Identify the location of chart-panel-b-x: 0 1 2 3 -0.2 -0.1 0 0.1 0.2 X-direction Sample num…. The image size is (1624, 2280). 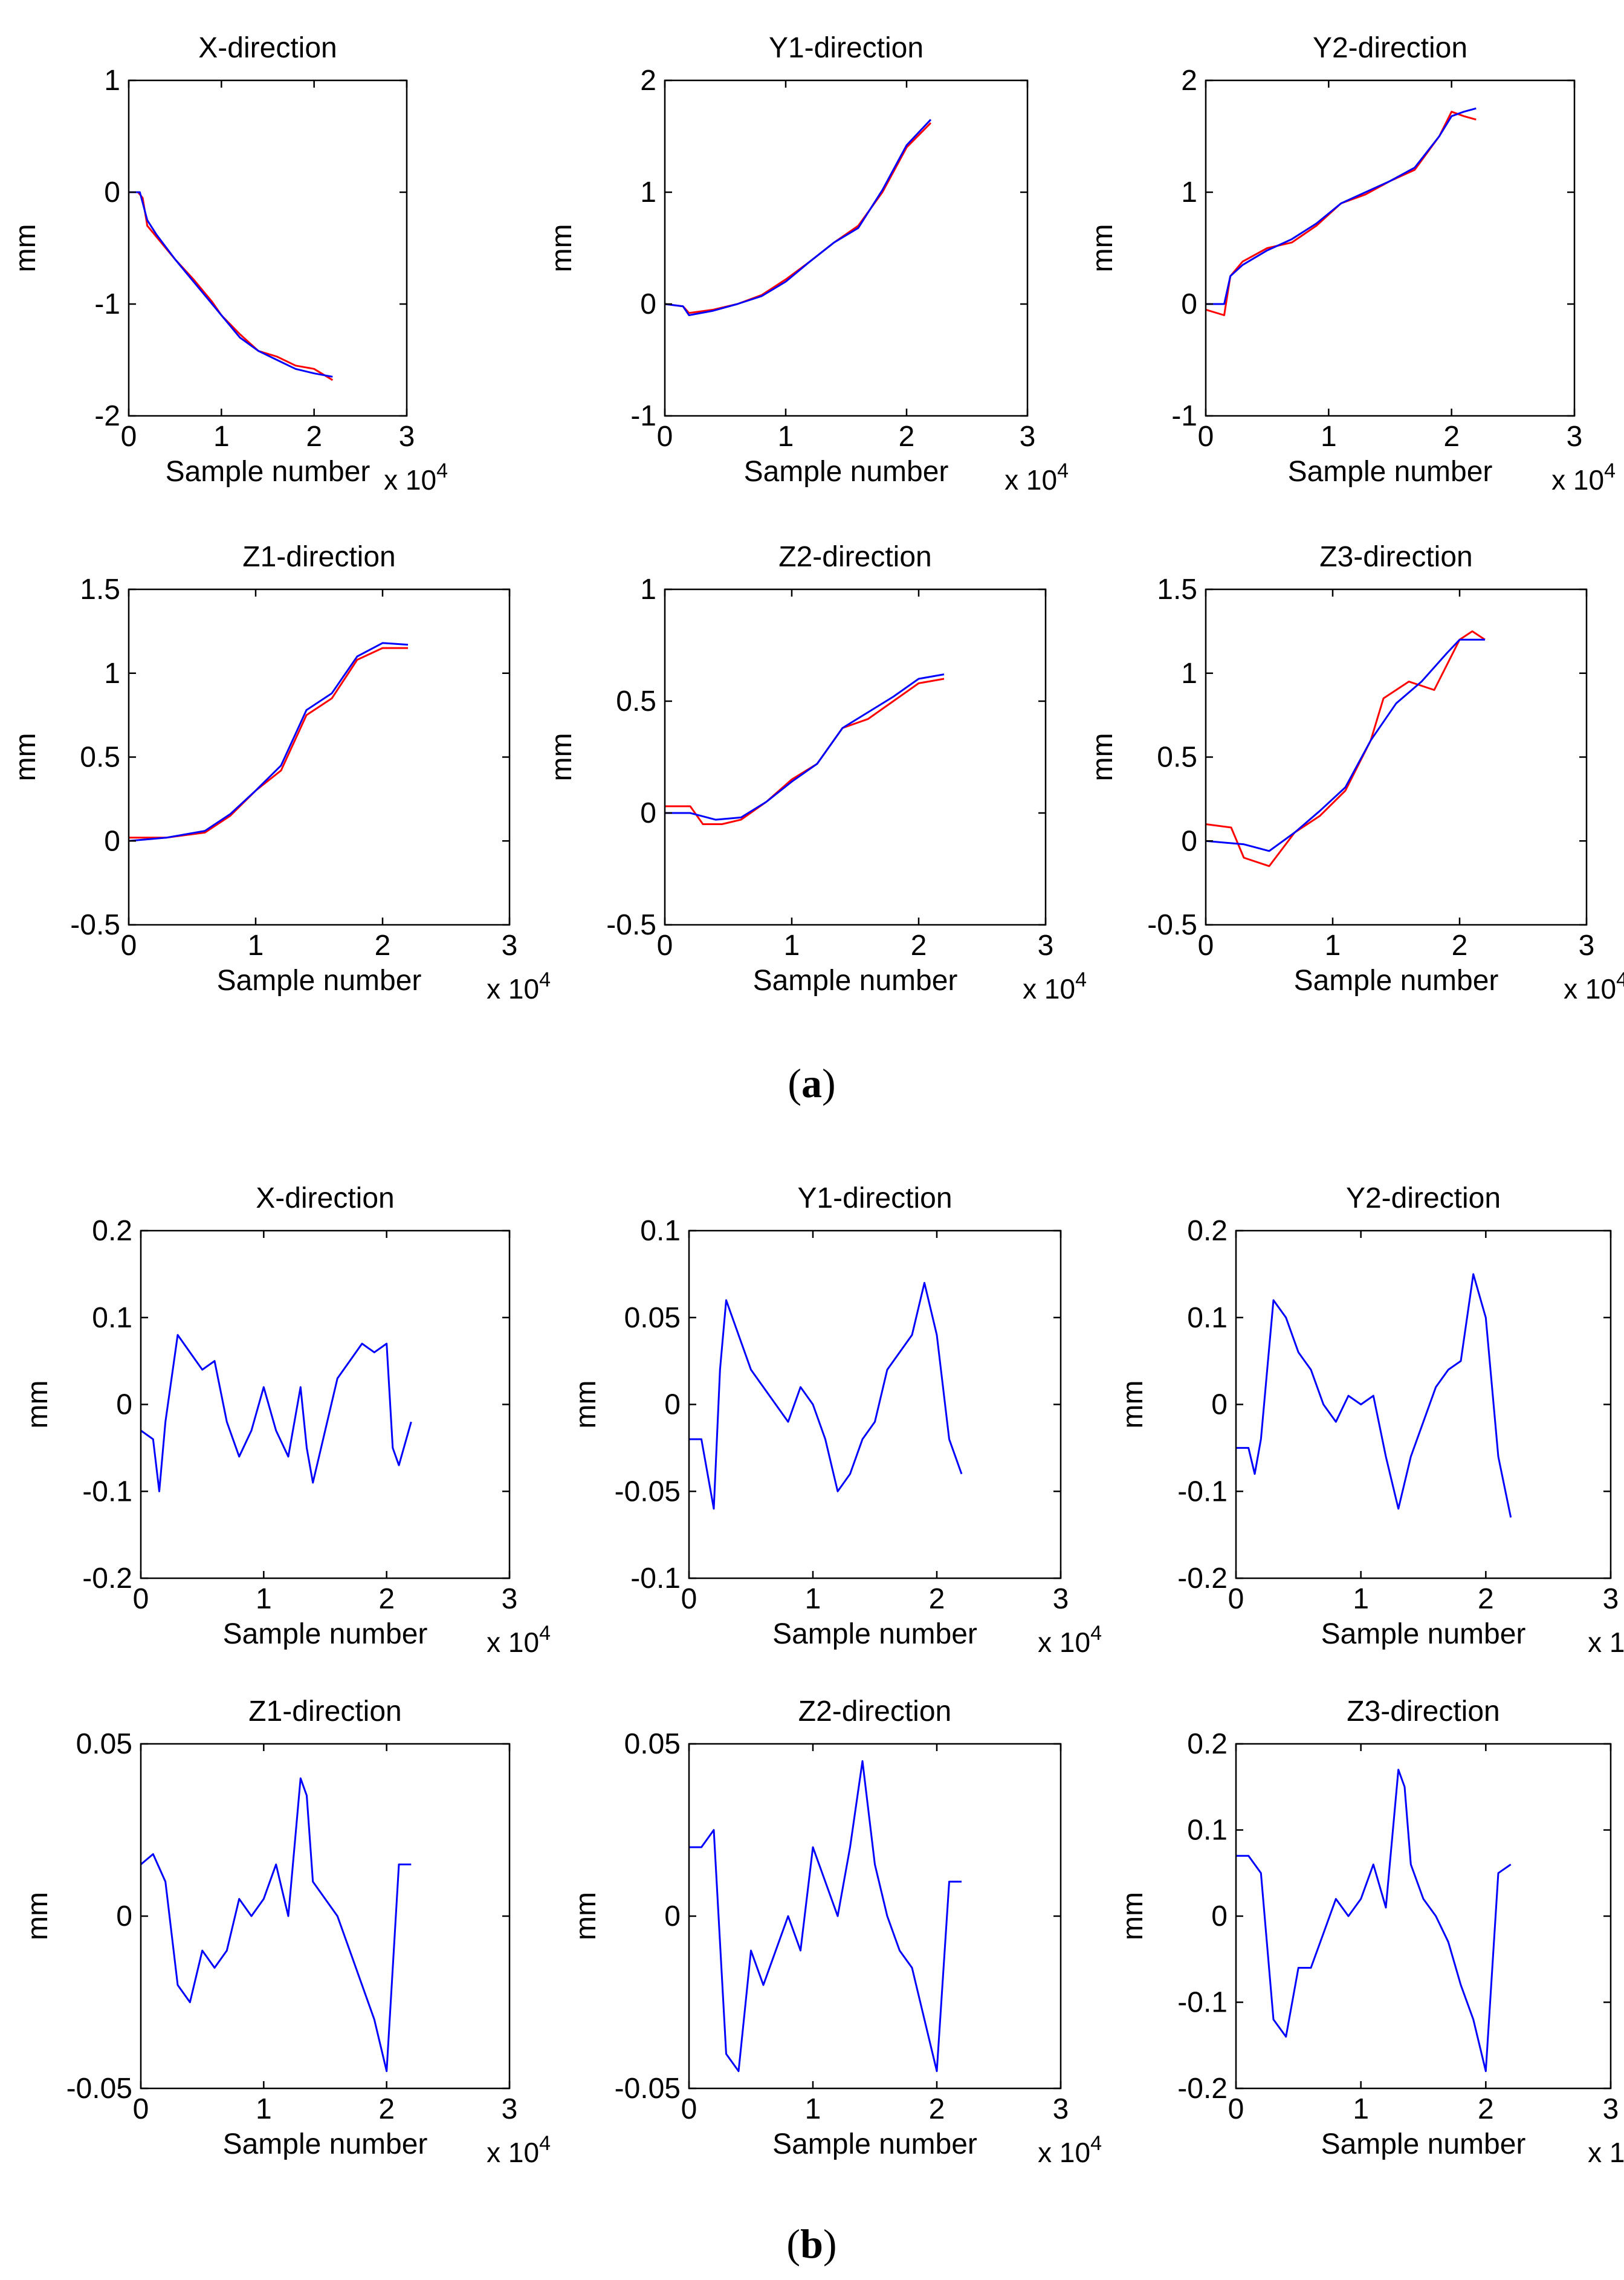
(286, 1420).